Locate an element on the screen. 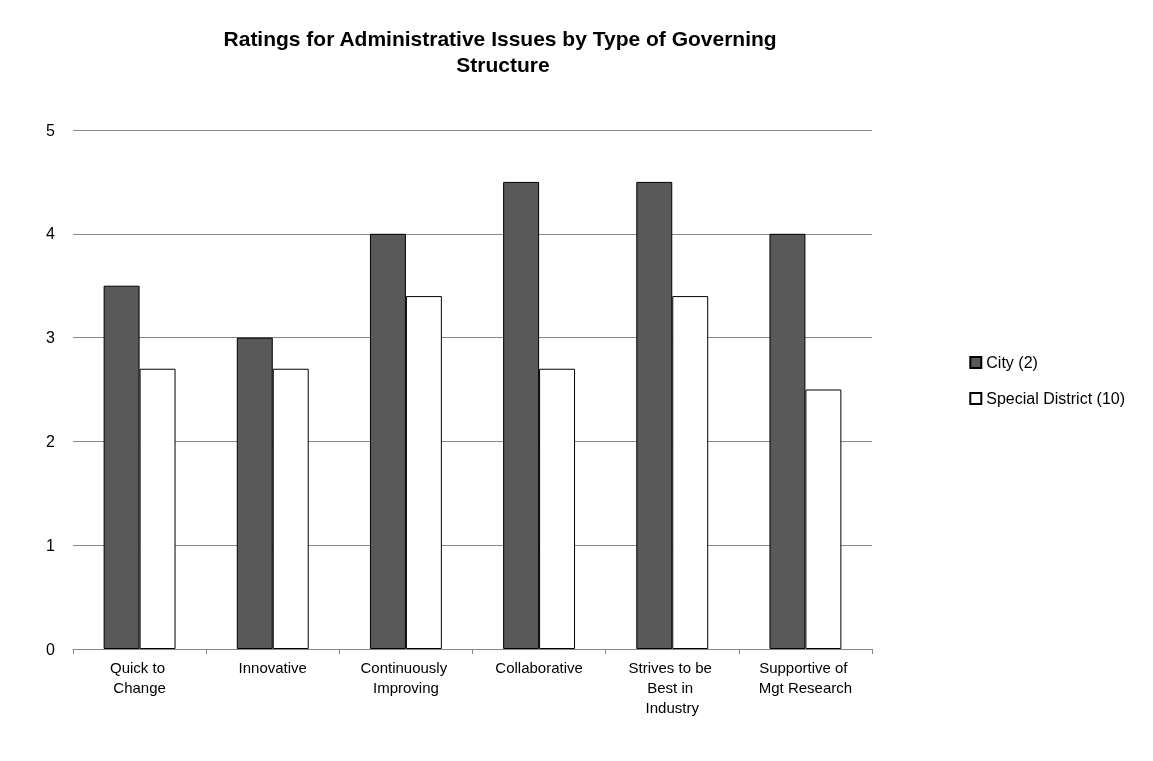 This screenshot has height=761, width=1153. legend-label: Special District (10) is located at coordinates (1055, 398).